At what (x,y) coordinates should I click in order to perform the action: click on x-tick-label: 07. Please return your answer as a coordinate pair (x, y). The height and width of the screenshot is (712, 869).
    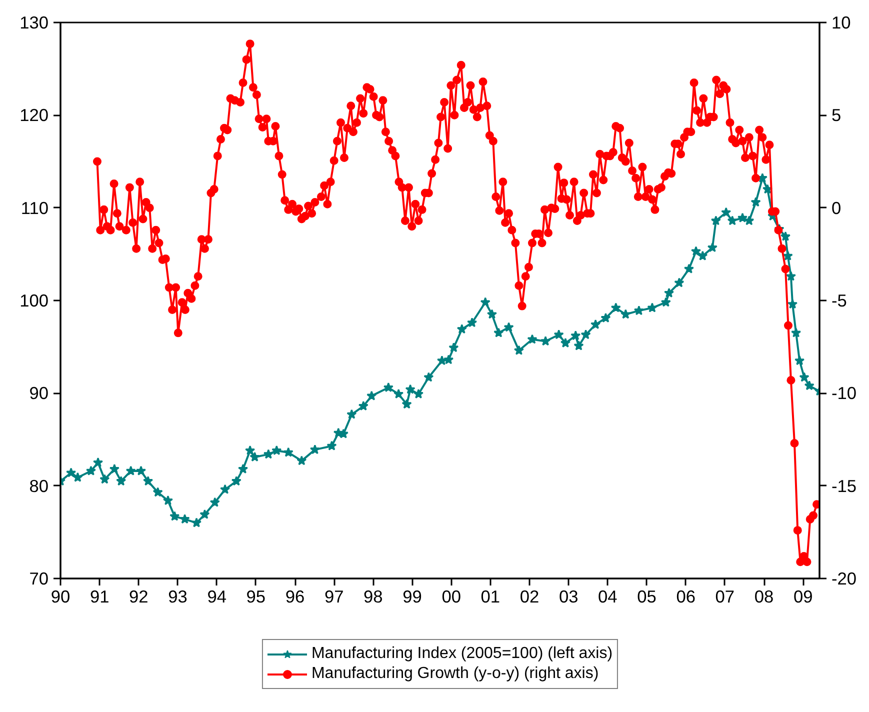
    Looking at the image, I should click on (725, 596).